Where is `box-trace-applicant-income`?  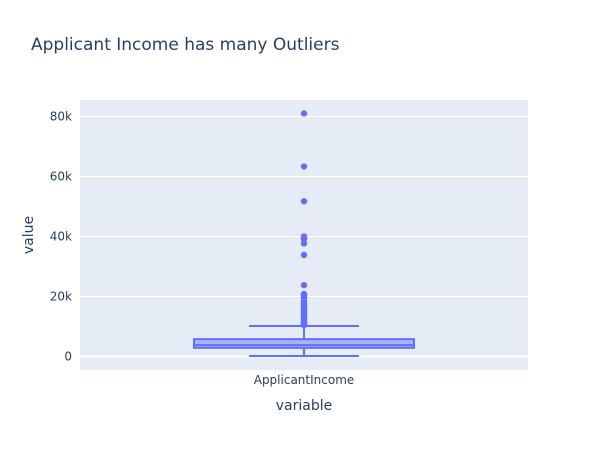
box-trace-applicant-income is located at coordinates (304, 341).